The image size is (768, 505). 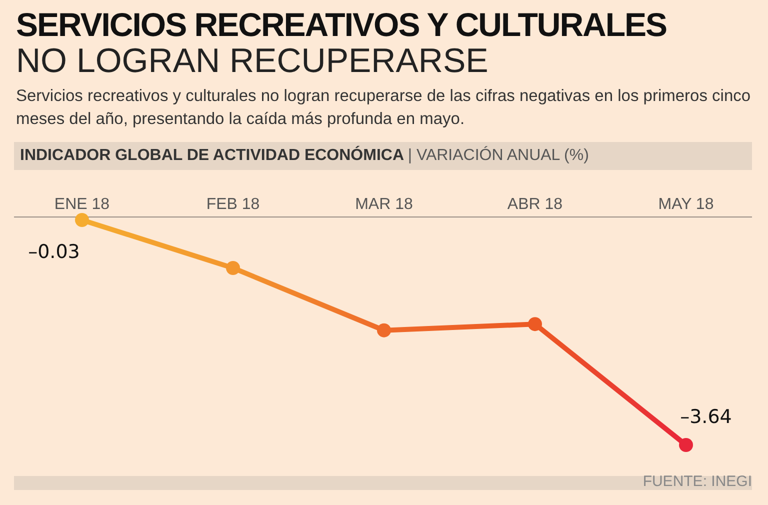 What do you see at coordinates (383, 108) in the screenshot?
I see `text: Servicios recreativos y culturales no logran recuperarse de las cifras negativas en los primeros cinco meses del año, presentando la caída más profunda en mayo.` at bounding box center [383, 108].